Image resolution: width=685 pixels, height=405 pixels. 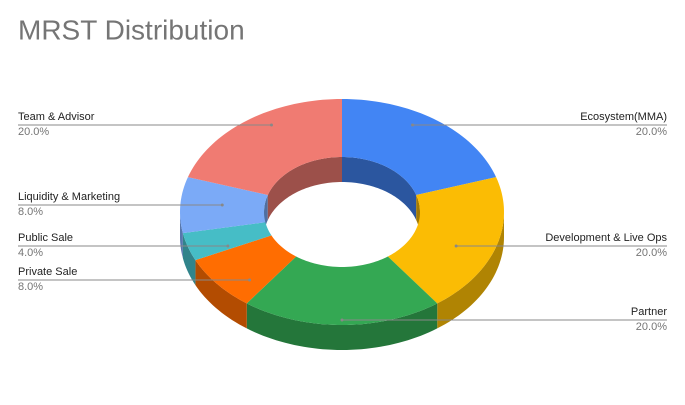 I want to click on value-label: 4.0%, so click(x=30, y=253).